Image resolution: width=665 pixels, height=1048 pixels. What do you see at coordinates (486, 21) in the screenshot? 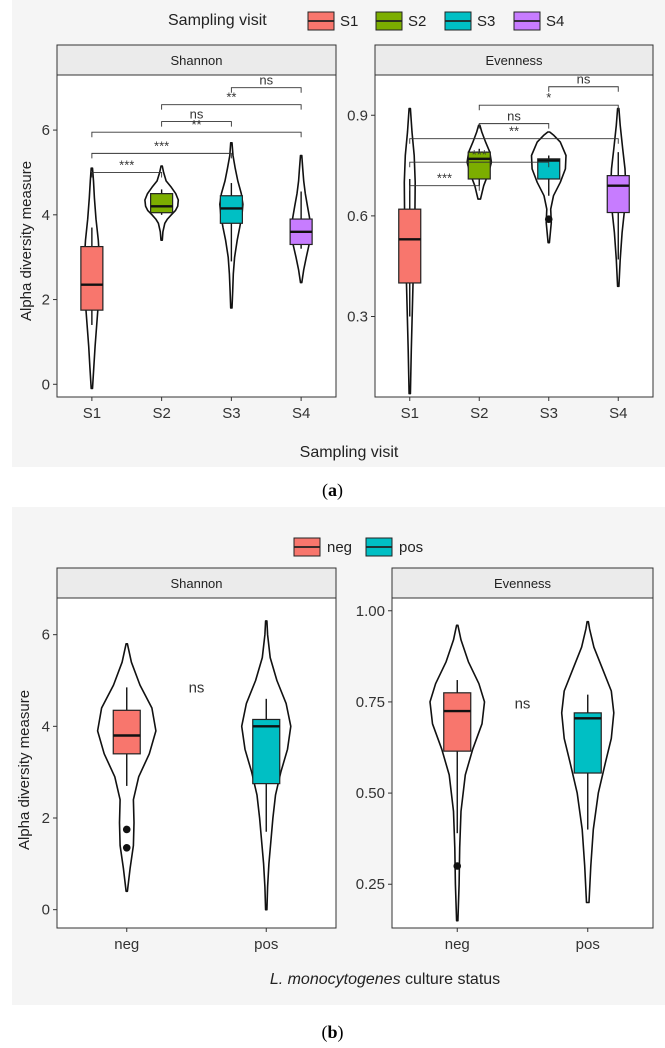
I see `legend-a-label-s3: S3` at bounding box center [486, 21].